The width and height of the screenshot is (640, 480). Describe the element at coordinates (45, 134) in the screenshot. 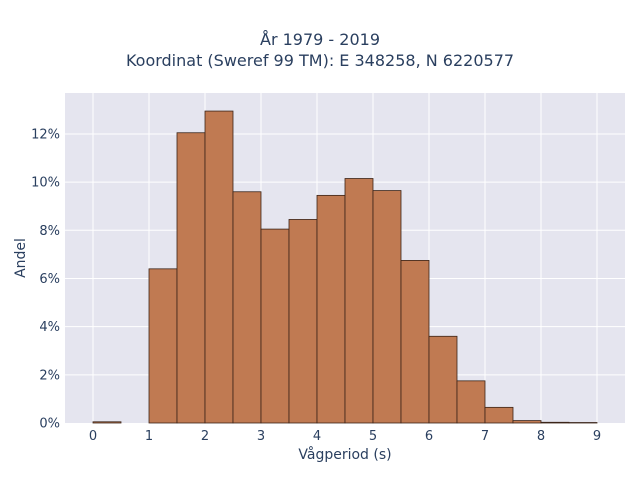

I see `y-tick-label: 12%` at that location.